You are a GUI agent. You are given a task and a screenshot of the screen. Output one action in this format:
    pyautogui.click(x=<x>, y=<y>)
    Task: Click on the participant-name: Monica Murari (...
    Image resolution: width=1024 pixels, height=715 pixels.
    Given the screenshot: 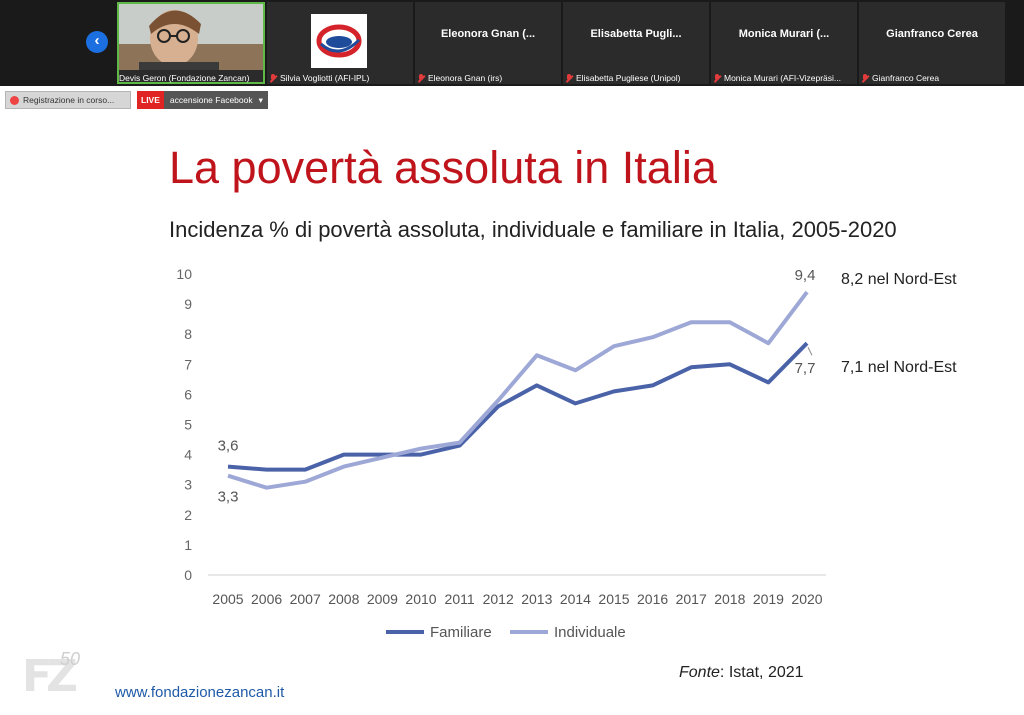 What is the action you would take?
    pyautogui.click(x=784, y=34)
    